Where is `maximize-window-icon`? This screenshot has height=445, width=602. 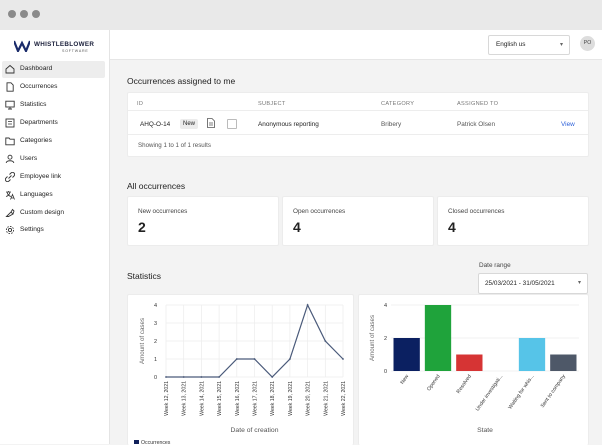 maximize-window-icon is located at coordinates (36, 14).